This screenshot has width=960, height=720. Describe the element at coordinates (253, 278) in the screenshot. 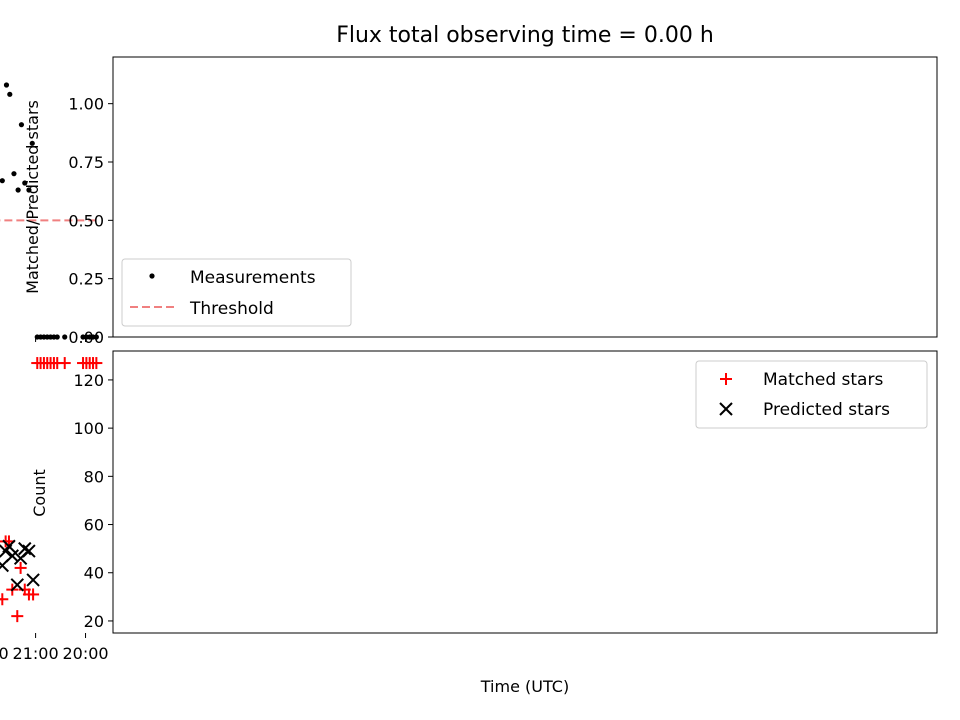

I see `legend-label-measurements: Measurements` at that location.